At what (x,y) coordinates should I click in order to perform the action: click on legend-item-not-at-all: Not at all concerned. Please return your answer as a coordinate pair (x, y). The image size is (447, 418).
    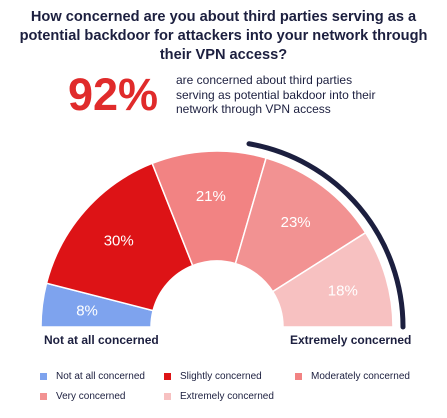
    Looking at the image, I should click on (102, 376).